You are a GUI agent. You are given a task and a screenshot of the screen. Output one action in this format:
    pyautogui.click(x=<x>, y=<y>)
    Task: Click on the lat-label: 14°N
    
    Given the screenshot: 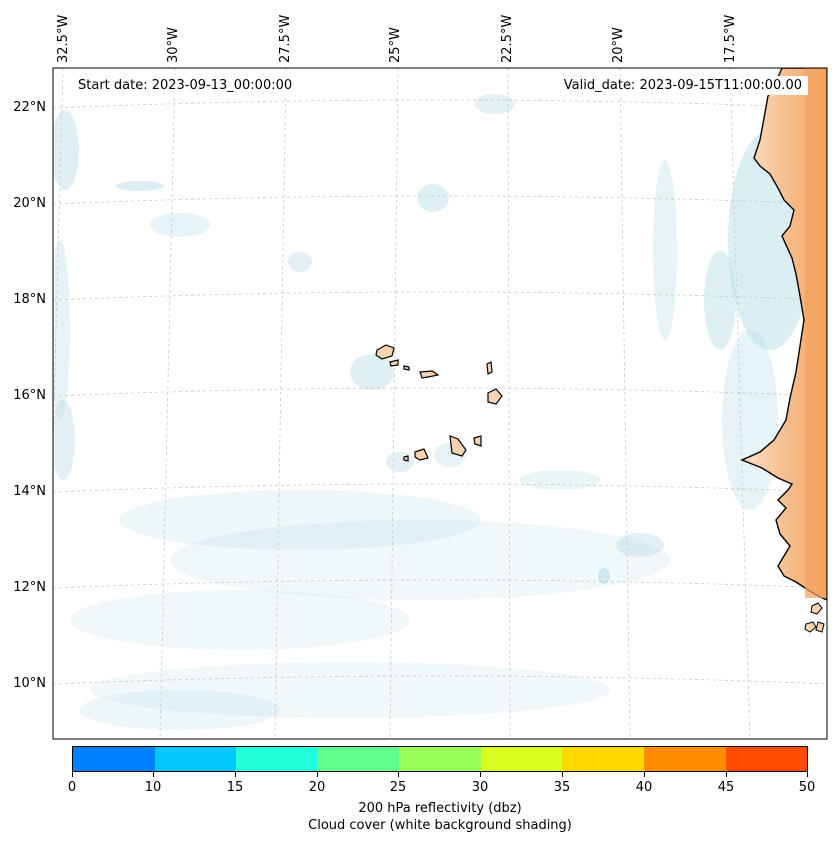 What is the action you would take?
    pyautogui.click(x=29, y=491)
    